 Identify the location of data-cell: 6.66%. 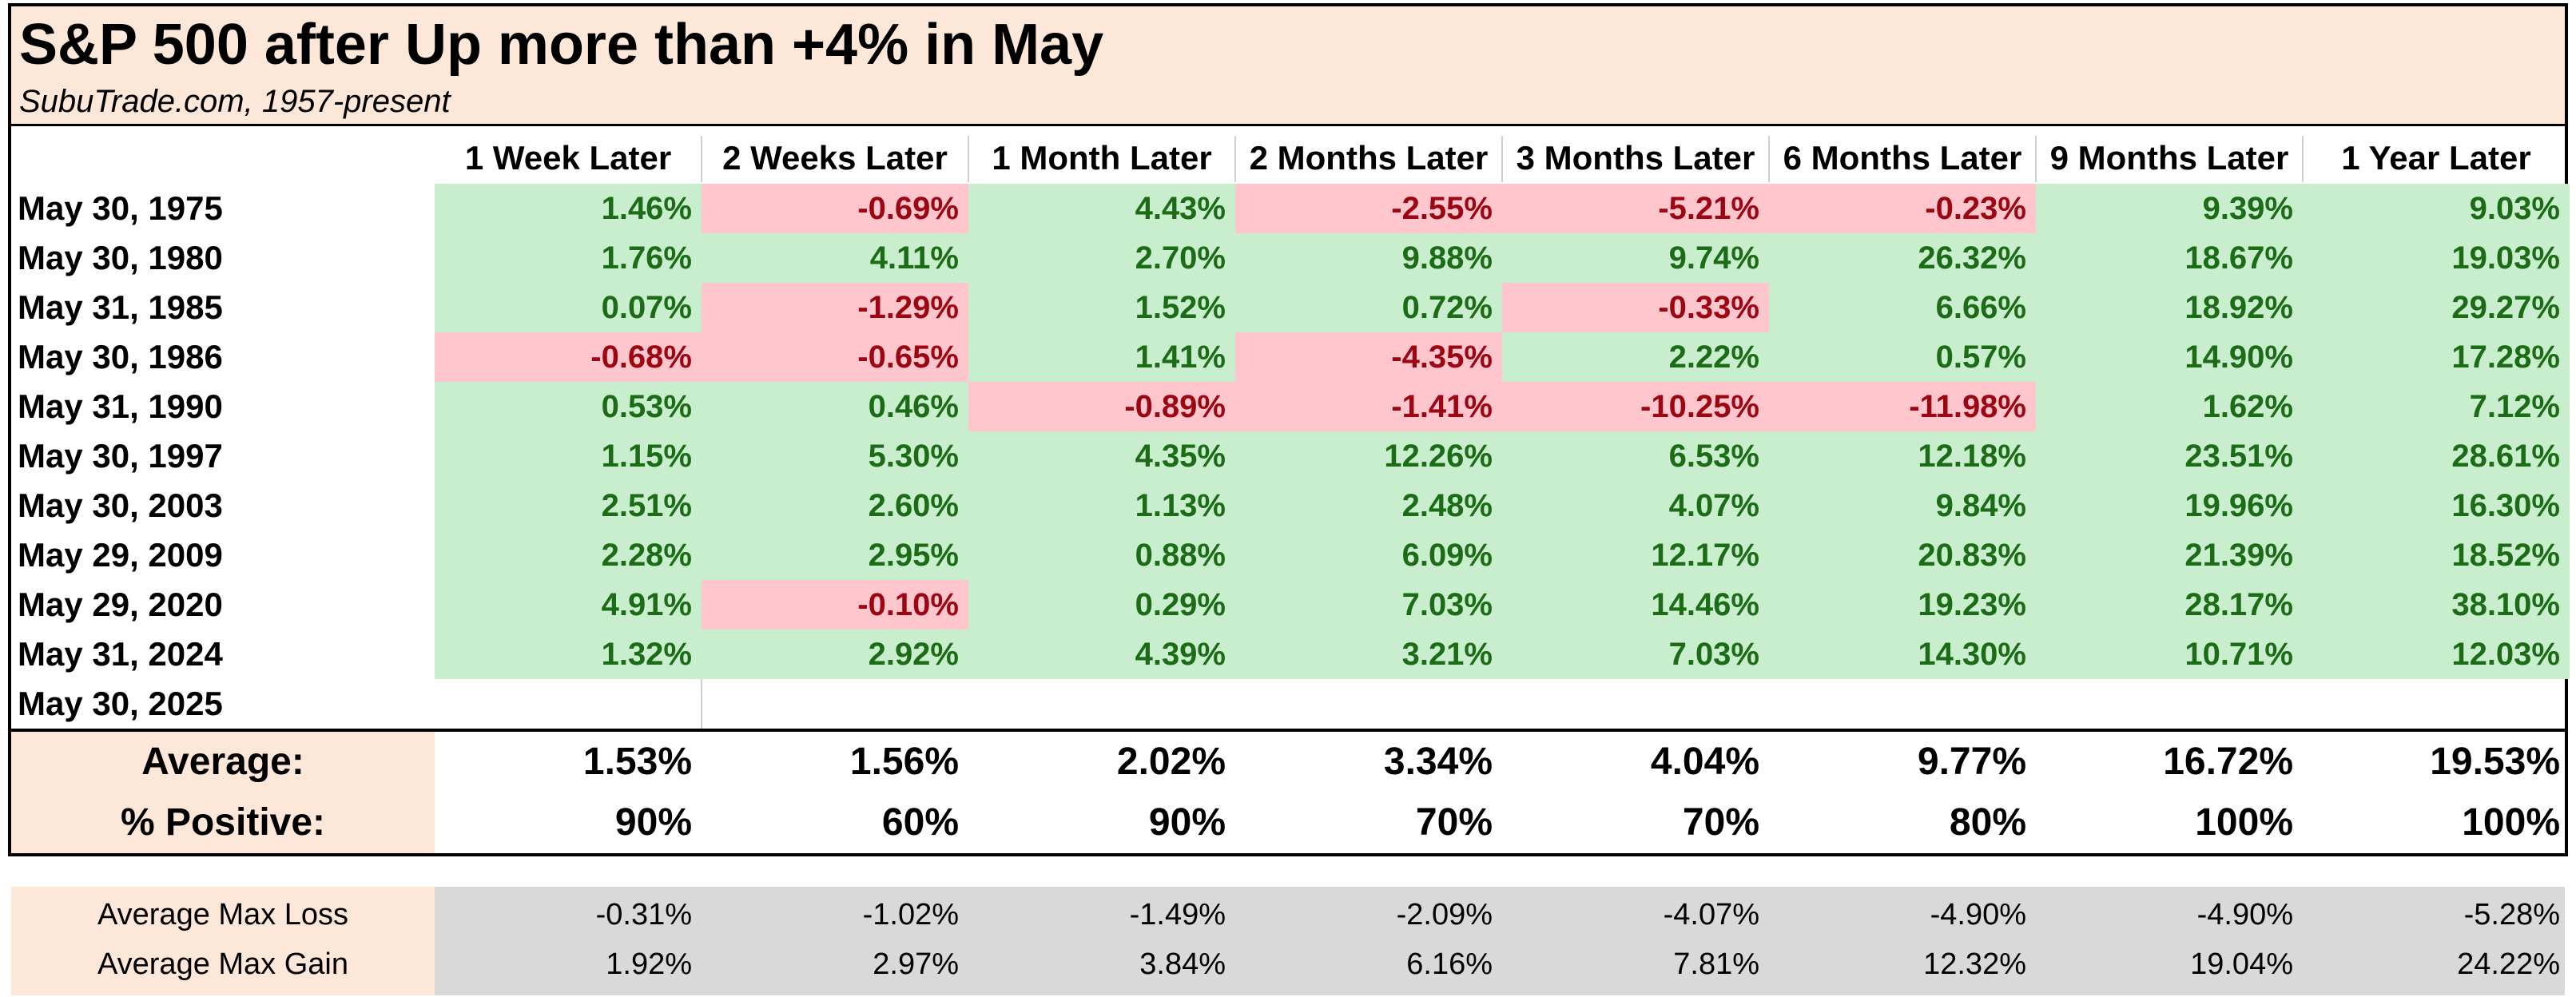
(1902, 308).